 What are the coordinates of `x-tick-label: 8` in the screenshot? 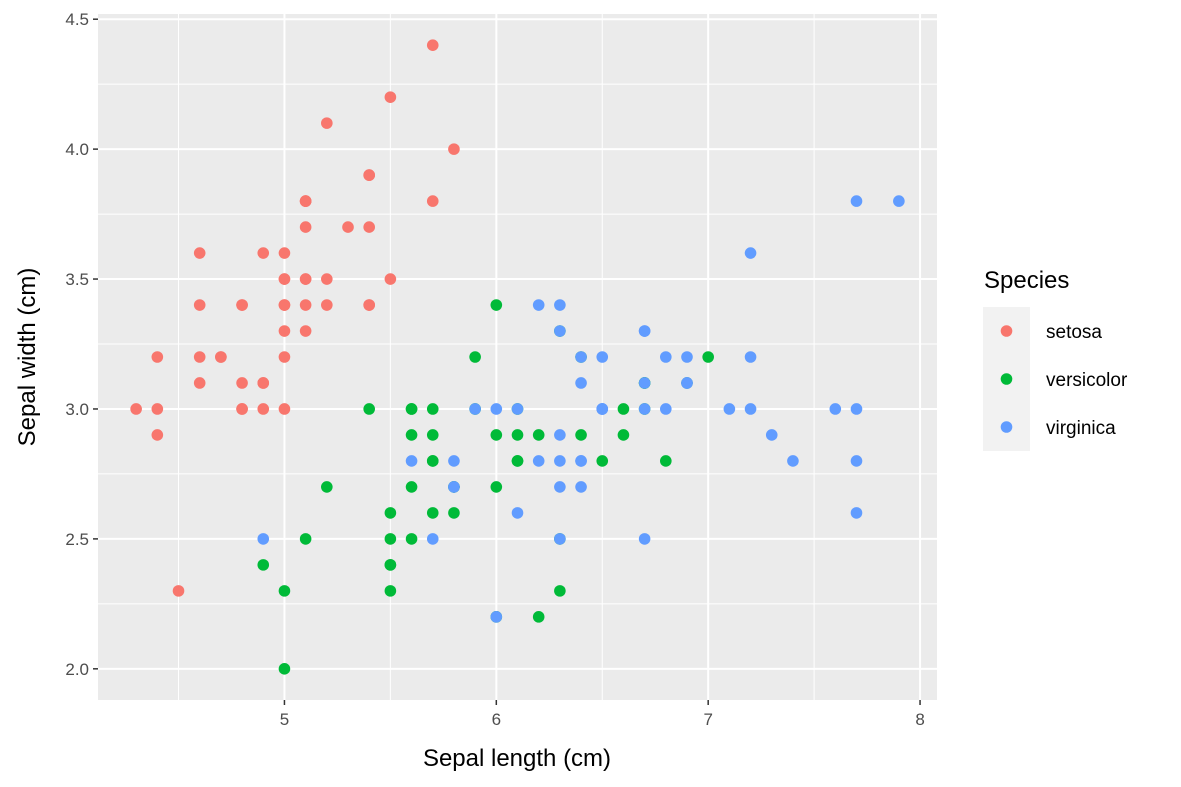 It's located at (919, 719).